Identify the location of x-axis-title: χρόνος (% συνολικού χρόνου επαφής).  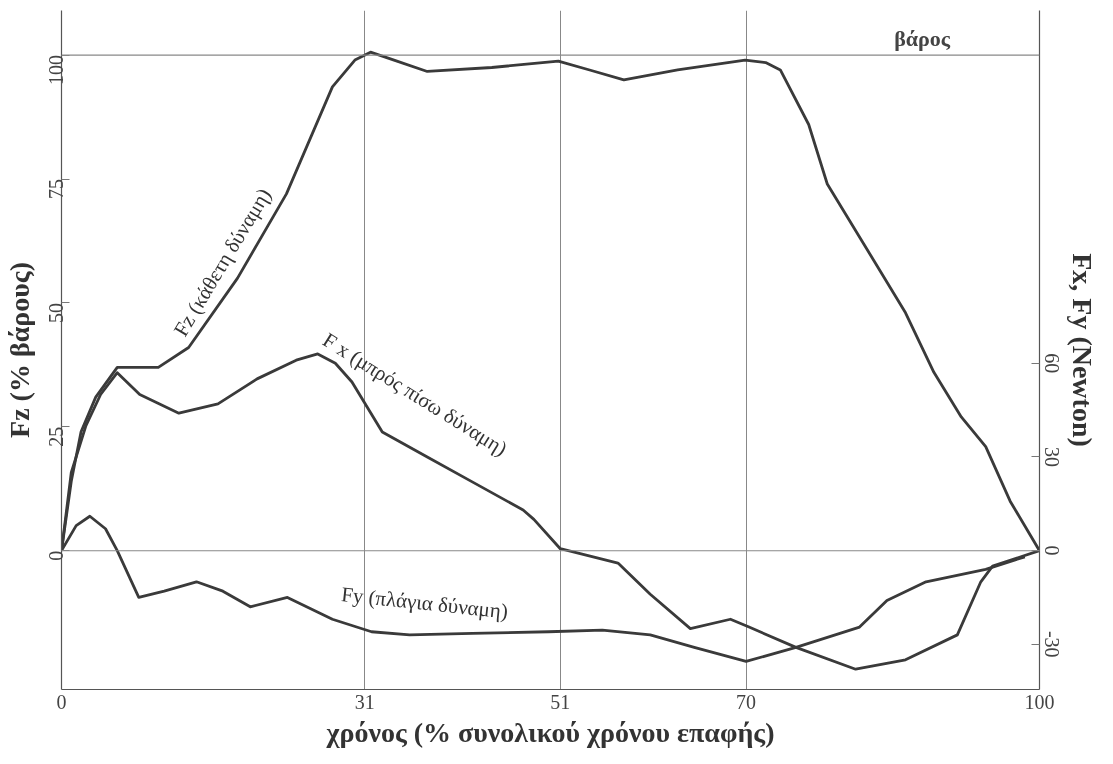
(550, 732).